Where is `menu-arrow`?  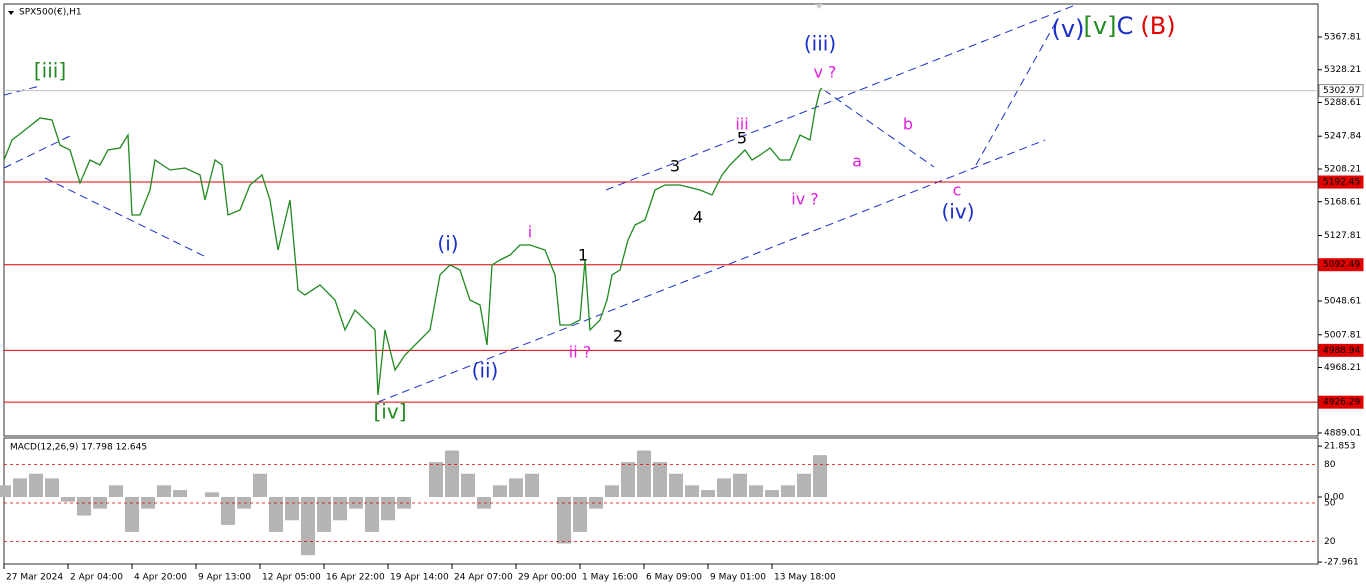 menu-arrow is located at coordinates (11, 13).